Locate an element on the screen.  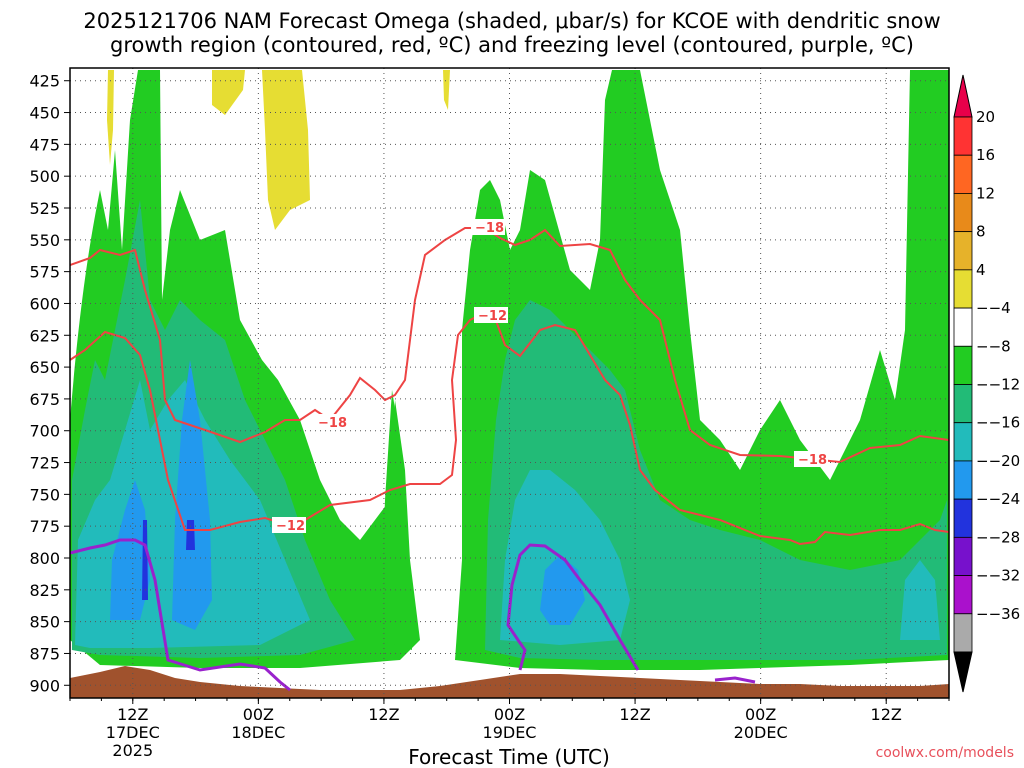
x-tick-label-date: 20DEC is located at coordinates (761, 732).